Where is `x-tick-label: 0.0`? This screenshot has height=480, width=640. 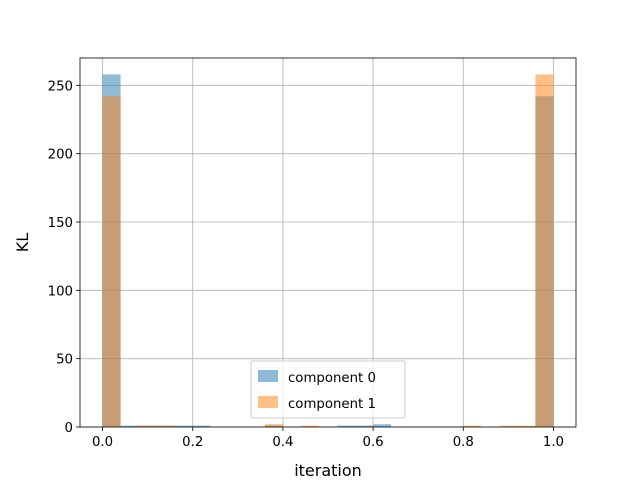 x-tick-label: 0.0 is located at coordinates (102, 442).